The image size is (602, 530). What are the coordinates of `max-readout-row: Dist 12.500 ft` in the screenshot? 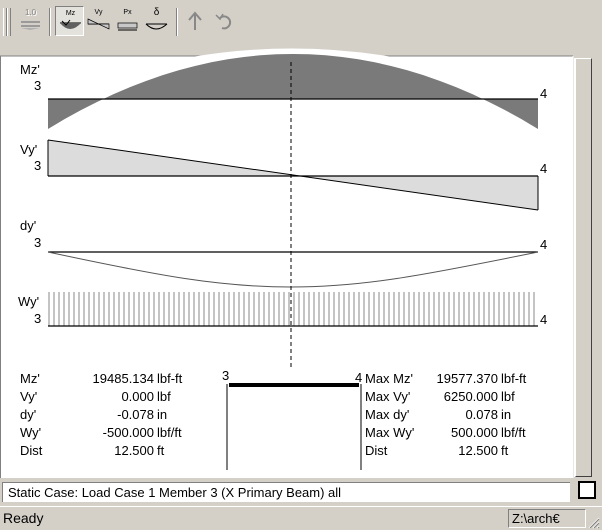 It's located at (467, 451).